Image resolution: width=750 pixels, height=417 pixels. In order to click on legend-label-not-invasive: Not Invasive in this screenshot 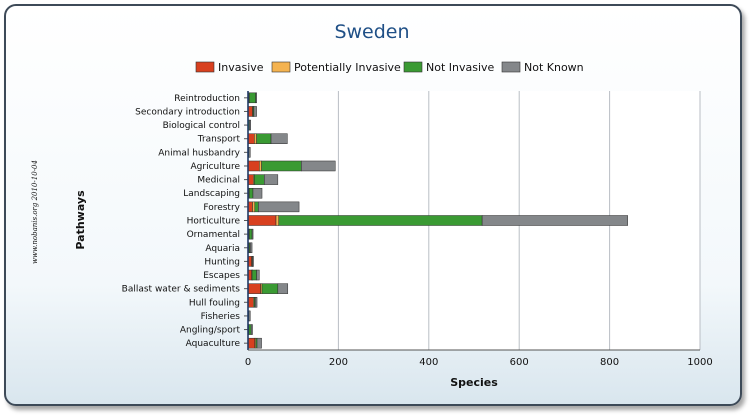, I will do `click(460, 67)`.